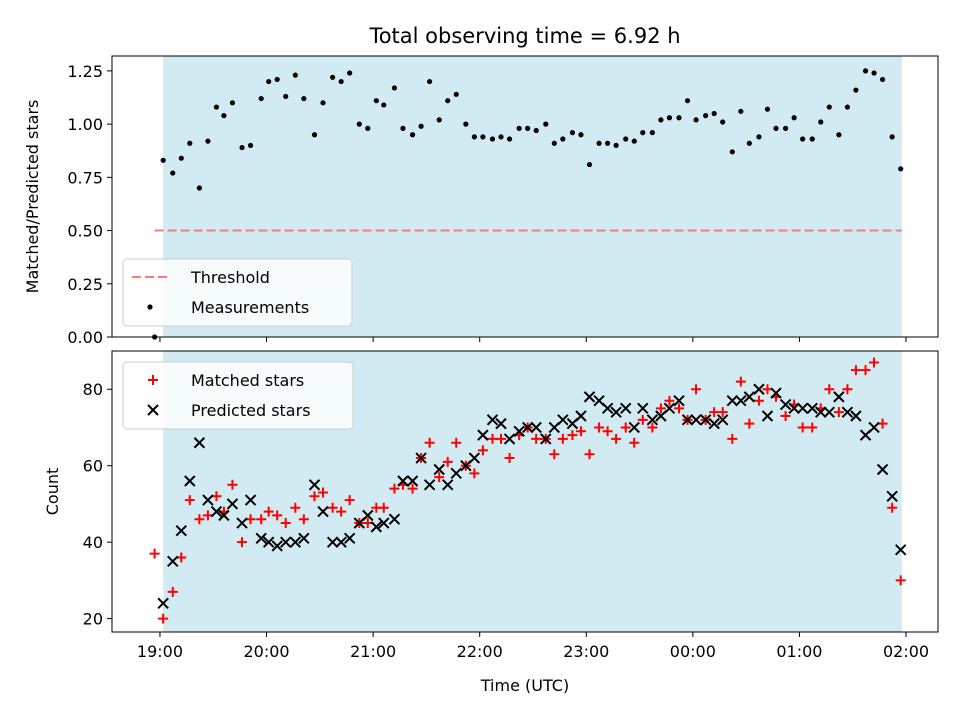 This screenshot has width=960, height=720. Describe the element at coordinates (85, 231) in the screenshot. I see `y-tick-label: 0.50` at that location.